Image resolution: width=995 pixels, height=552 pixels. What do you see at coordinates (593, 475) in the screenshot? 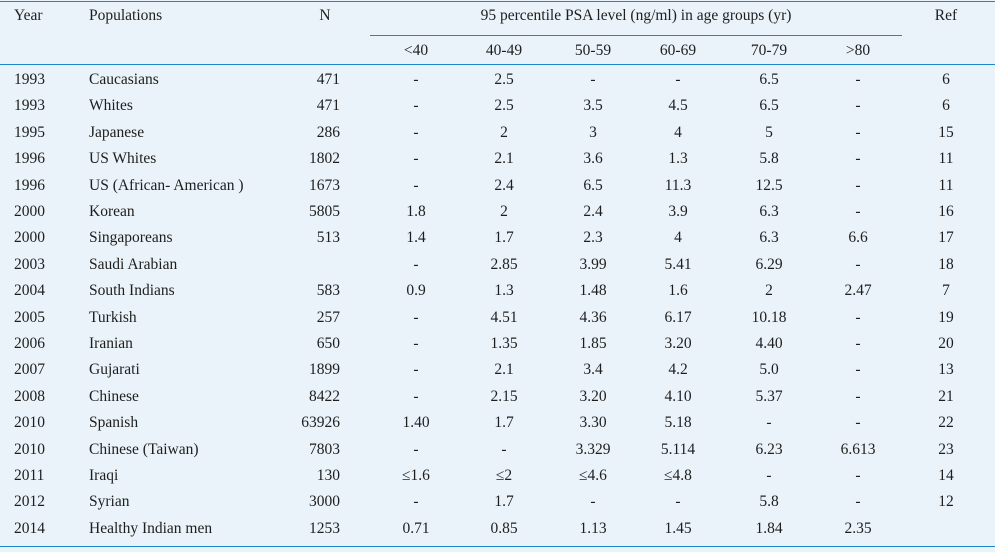
I see `cell-psa-50-59: ≤4.6` at bounding box center [593, 475].